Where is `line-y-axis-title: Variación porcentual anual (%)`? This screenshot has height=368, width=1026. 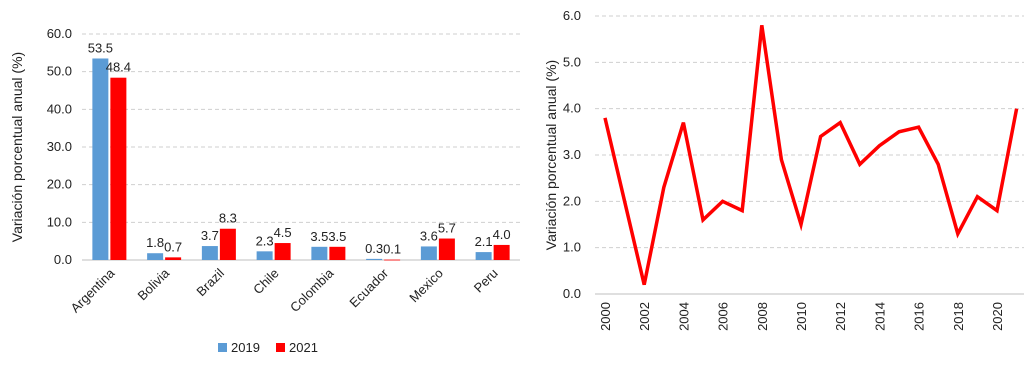
line-y-axis-title: Variación porcentual anual (%) is located at coordinates (551, 155).